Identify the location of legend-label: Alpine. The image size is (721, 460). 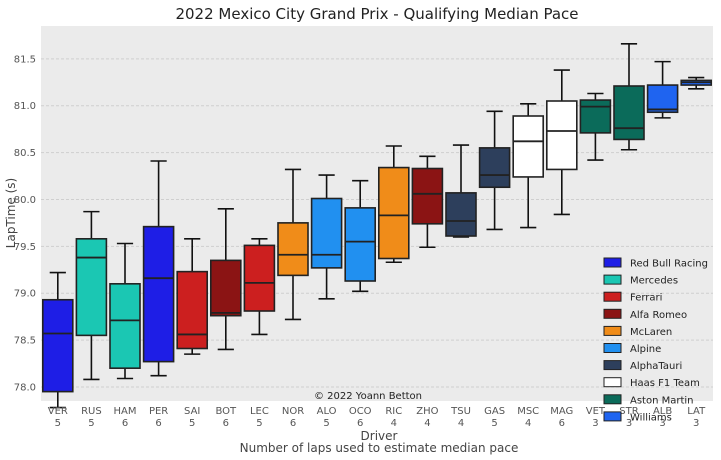
(645, 349).